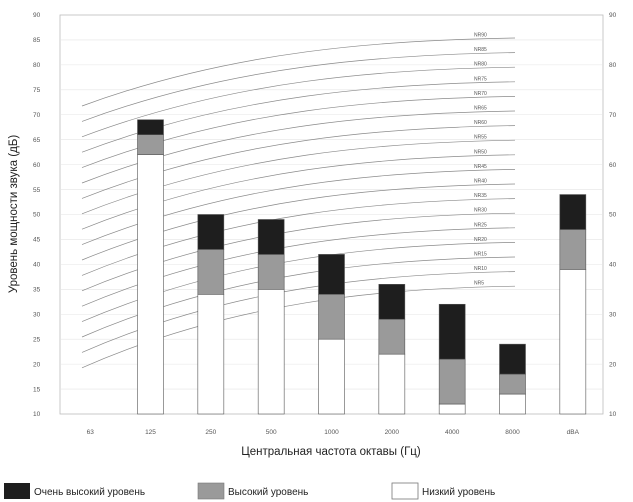 The width and height of the screenshot is (633, 502). What do you see at coordinates (91, 432) in the screenshot?
I see `x-tick-label: 63` at bounding box center [91, 432].